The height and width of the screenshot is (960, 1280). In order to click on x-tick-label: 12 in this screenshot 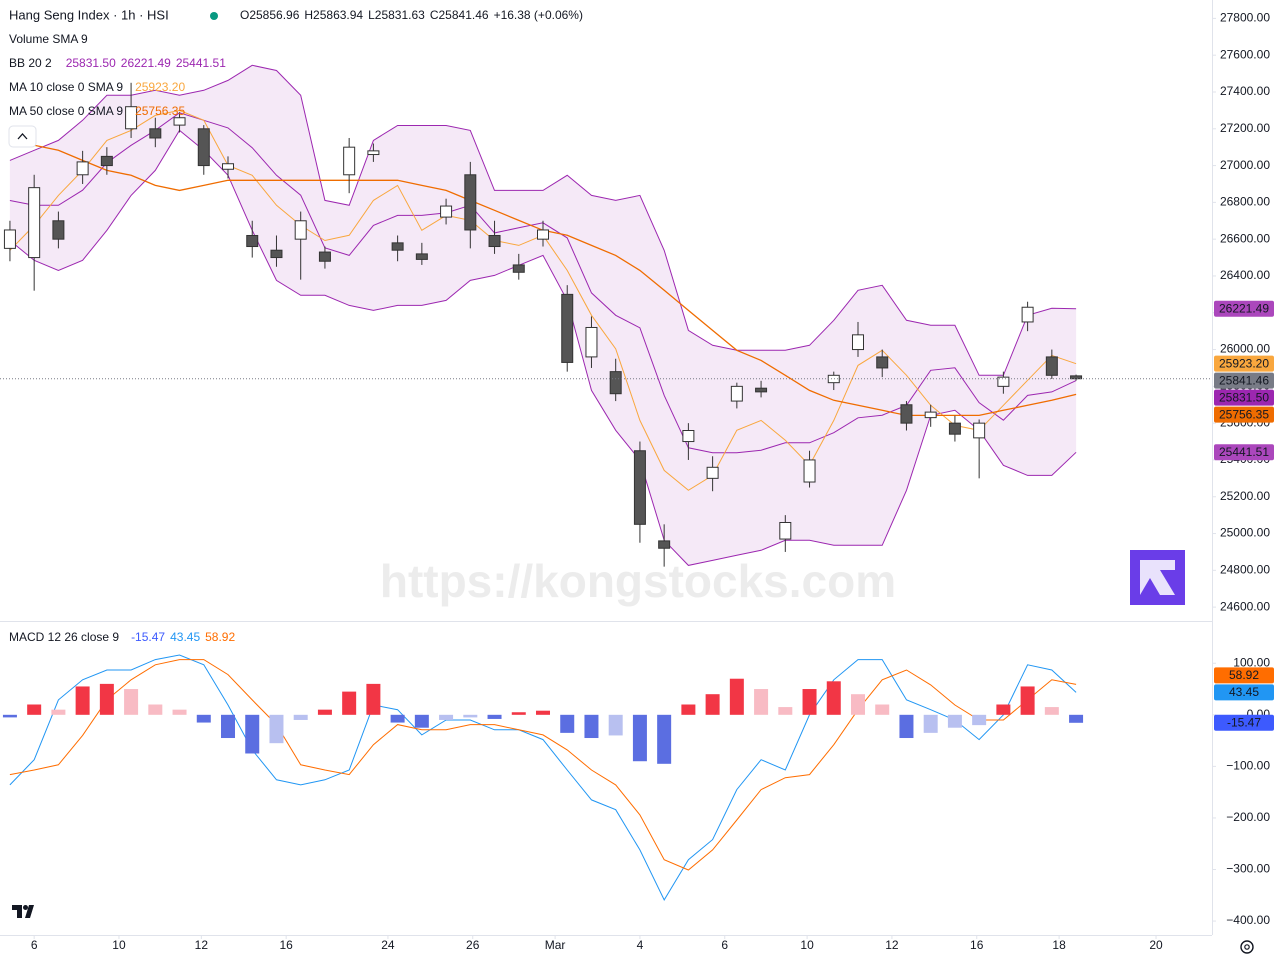, I will do `click(202, 945)`.